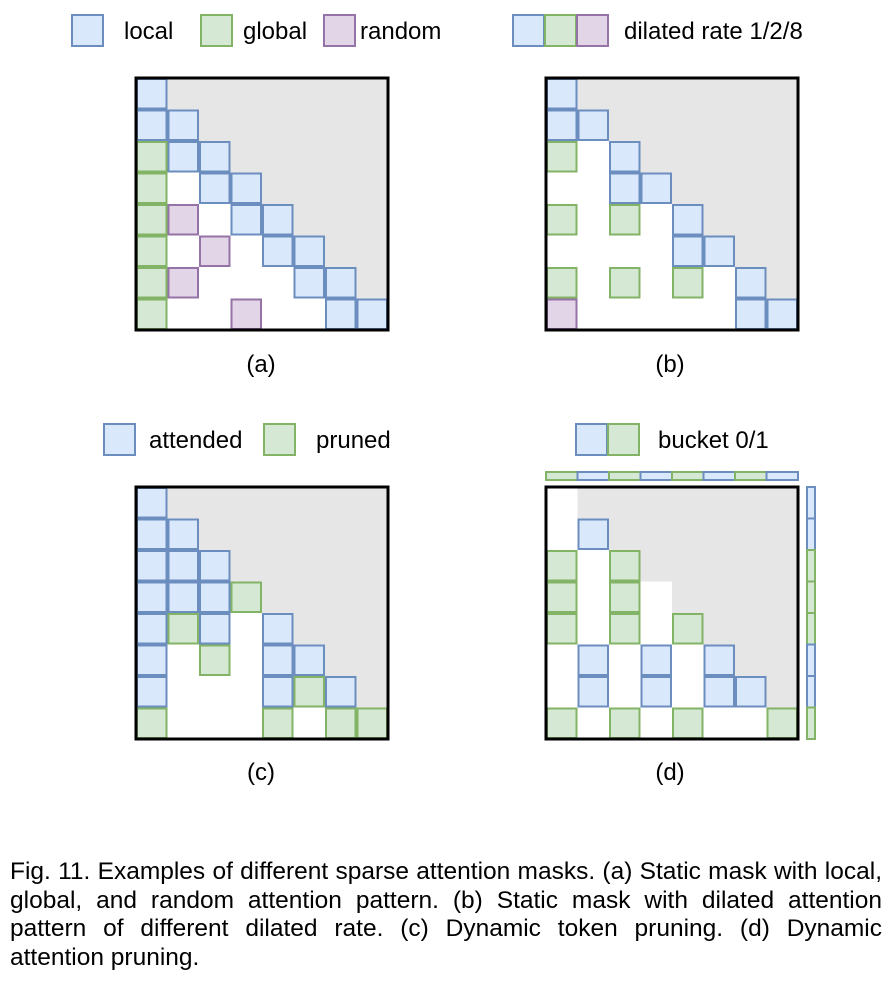 Image resolution: width=888 pixels, height=990 pixels. I want to click on panel-a-mask, so click(262, 204).